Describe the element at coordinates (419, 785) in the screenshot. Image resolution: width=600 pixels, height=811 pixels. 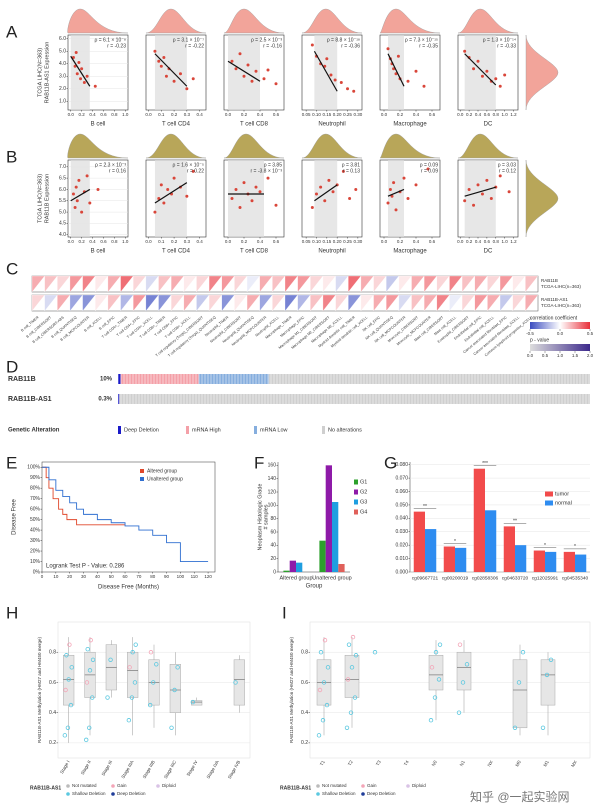
I see `legend-label: Diploid` at that location.